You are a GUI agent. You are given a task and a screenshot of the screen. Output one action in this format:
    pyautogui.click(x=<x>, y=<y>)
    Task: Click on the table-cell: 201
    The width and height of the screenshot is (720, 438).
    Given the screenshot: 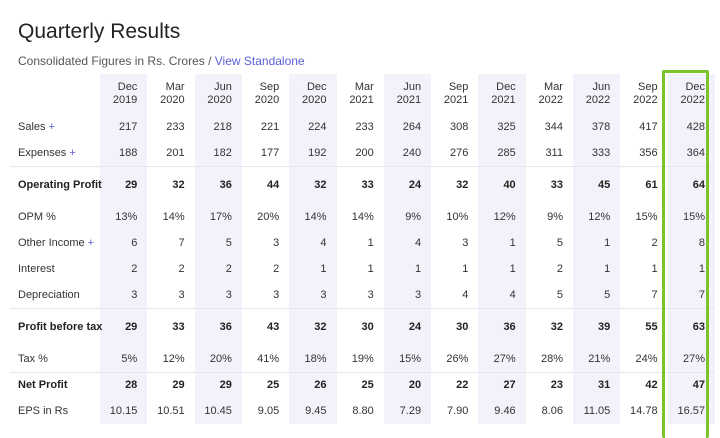 What is the action you would take?
    pyautogui.click(x=175, y=152)
    